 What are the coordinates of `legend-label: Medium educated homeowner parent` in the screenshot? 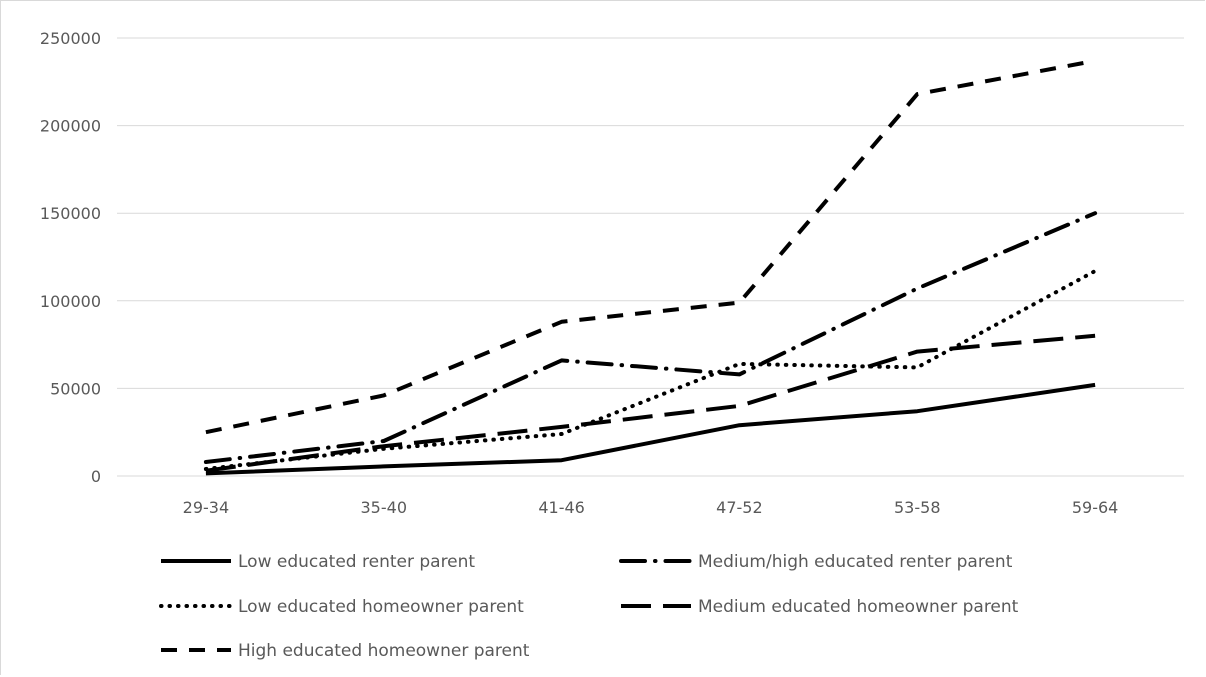 It's located at (858, 607).